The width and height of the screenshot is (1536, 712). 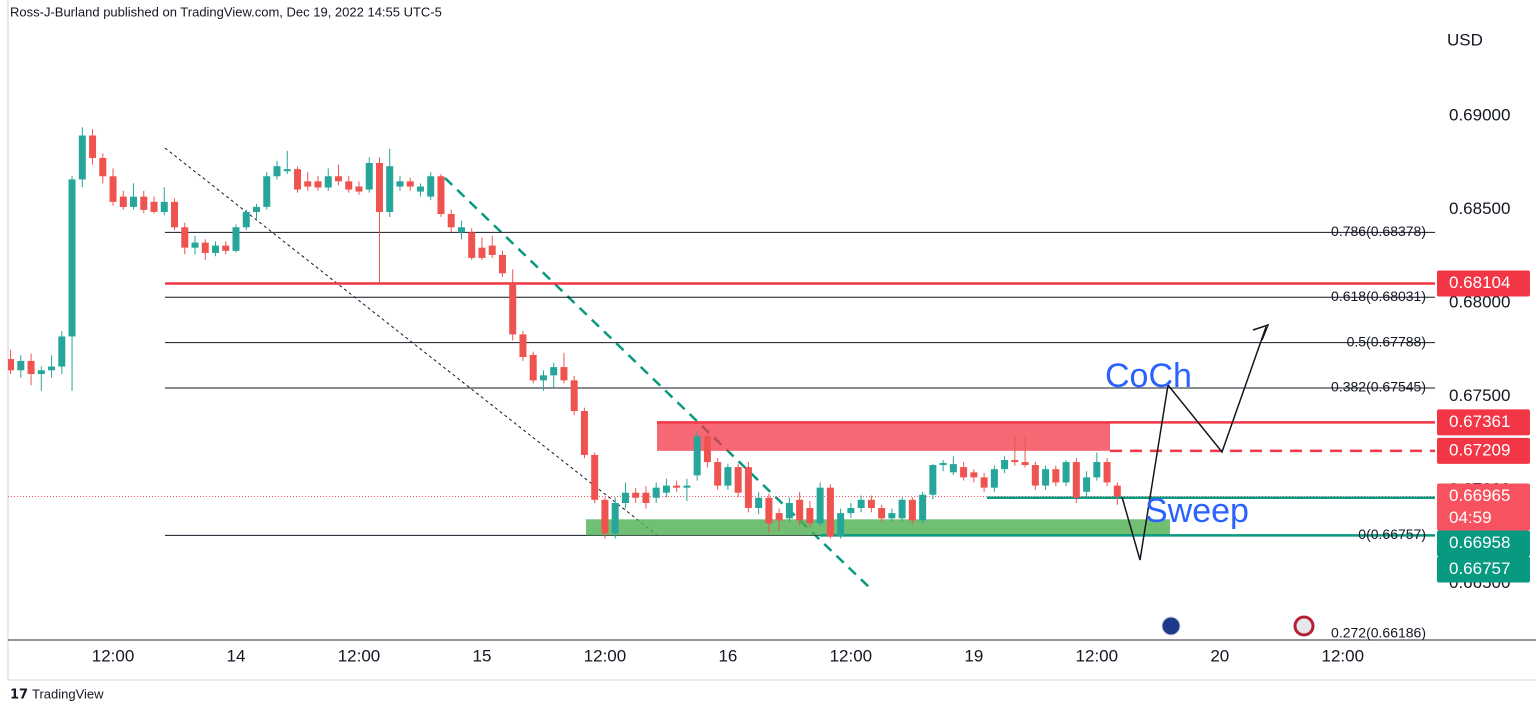 What do you see at coordinates (236, 655) in the screenshot?
I see `x-tick-label: 14` at bounding box center [236, 655].